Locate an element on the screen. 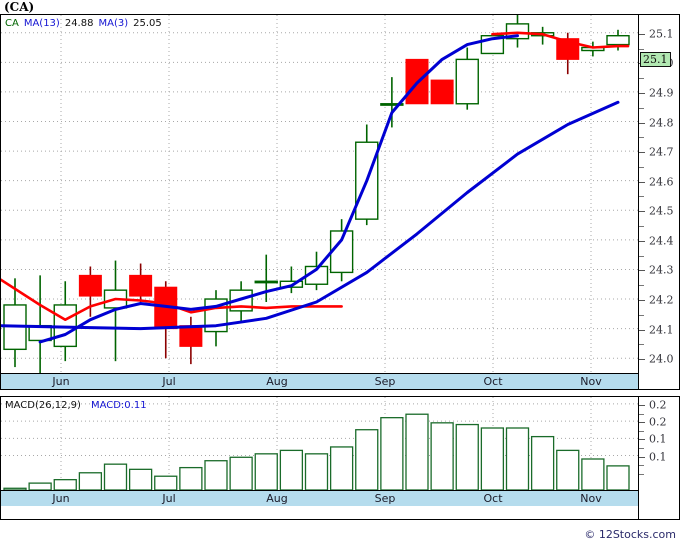 This screenshot has width=680, height=546. macd-month-label: Jun is located at coordinates (61, 498).